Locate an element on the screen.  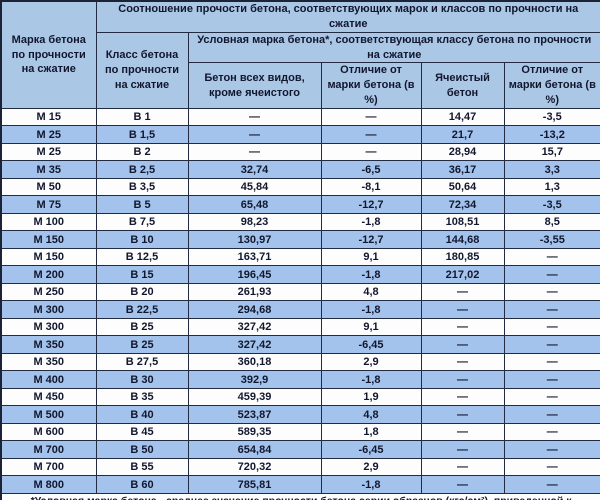
table-row: М 150 В 12,5 163,71 9,1 180,85— is located at coordinates (300, 257).